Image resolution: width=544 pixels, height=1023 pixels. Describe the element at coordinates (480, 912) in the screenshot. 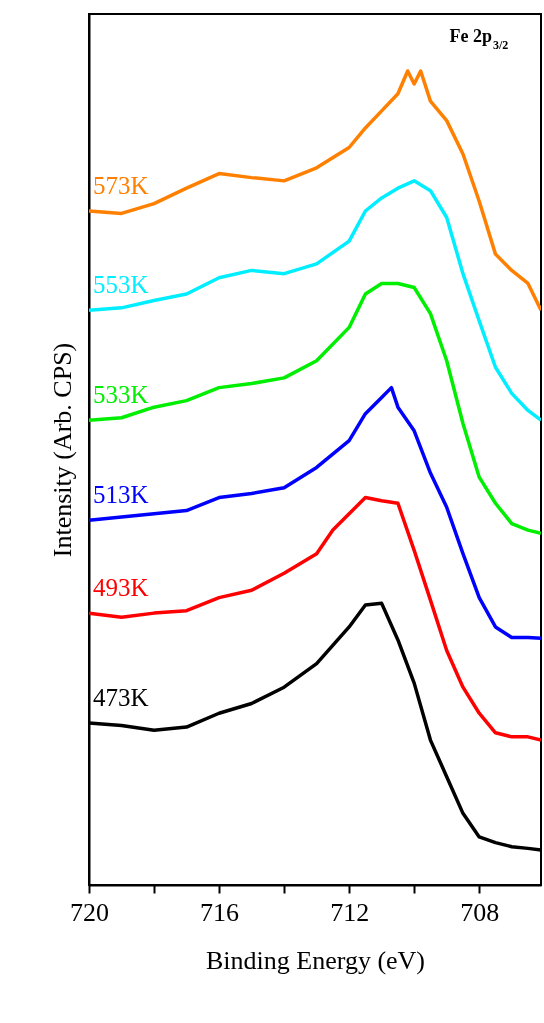

I see `x-tick-label: 708` at that location.